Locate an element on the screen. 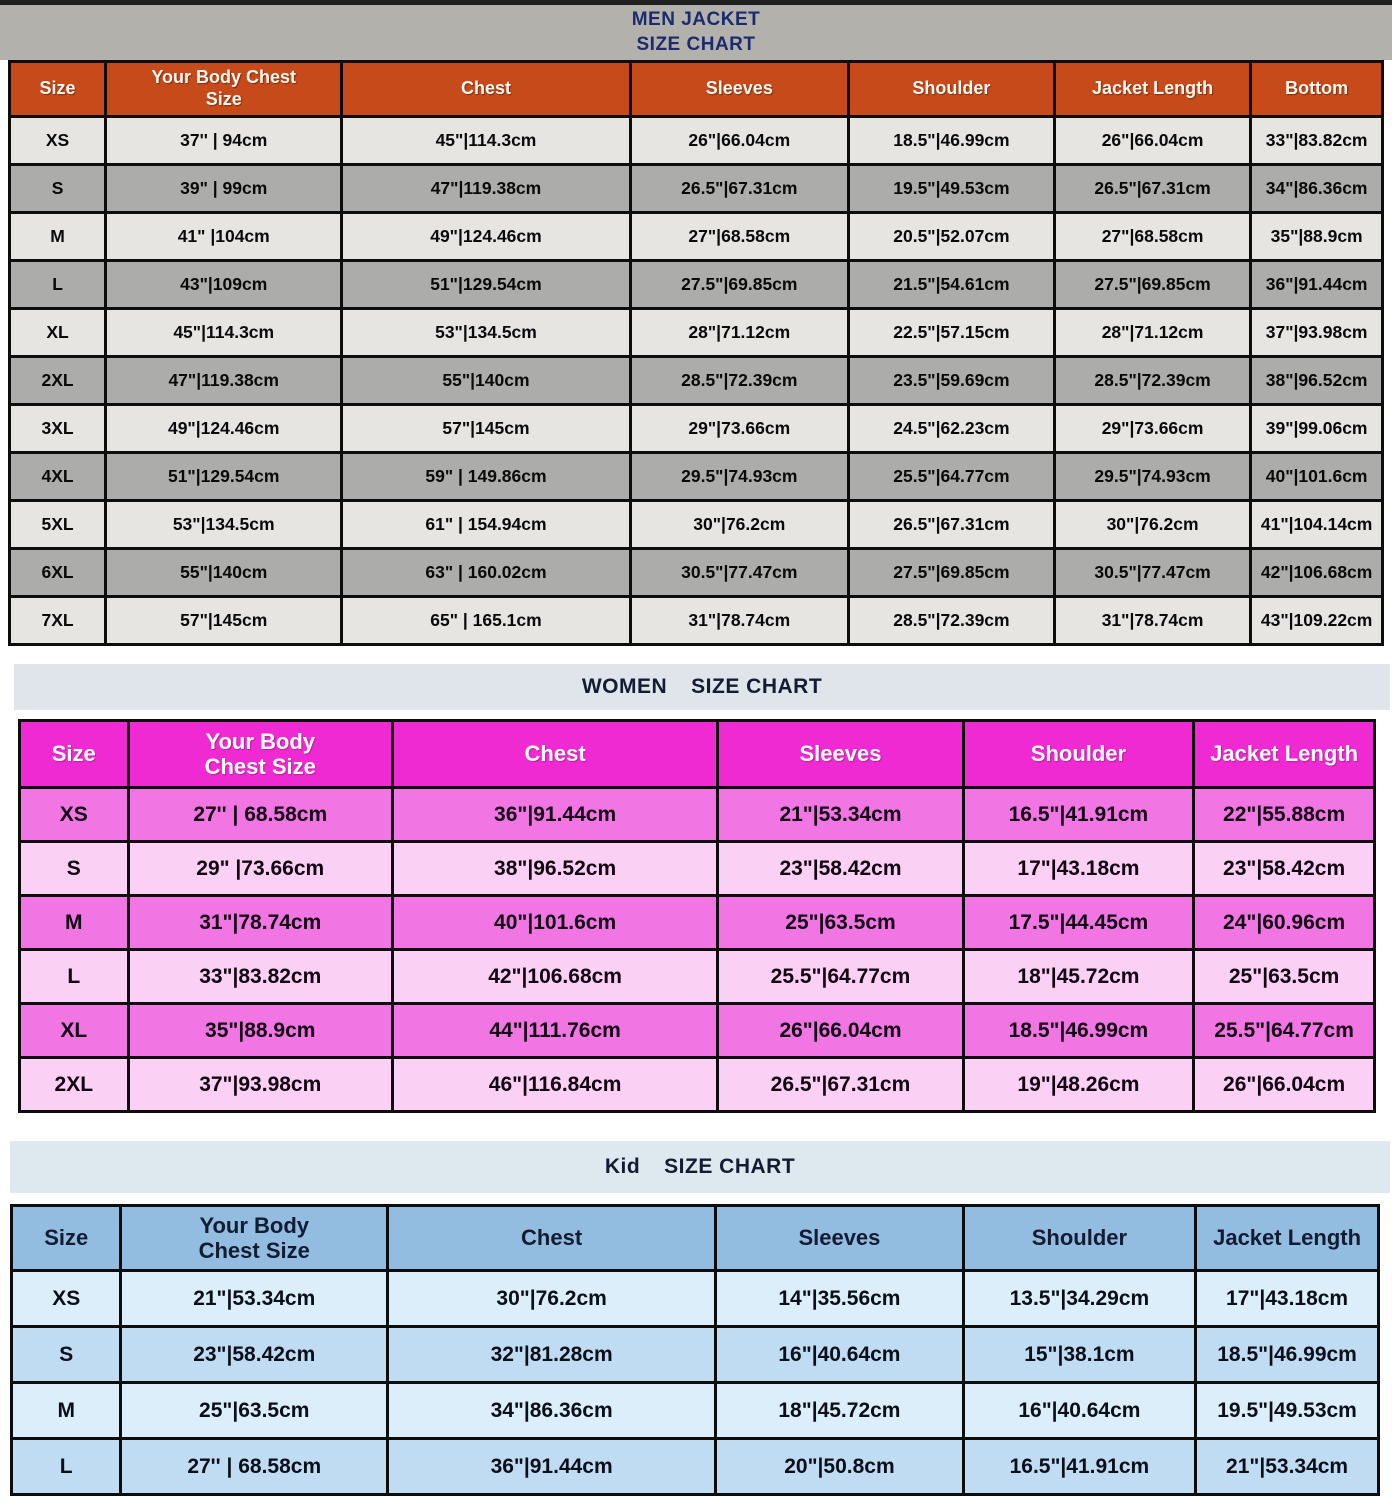  measurement-cell: 21"|53.34cm is located at coordinates (254, 1298).